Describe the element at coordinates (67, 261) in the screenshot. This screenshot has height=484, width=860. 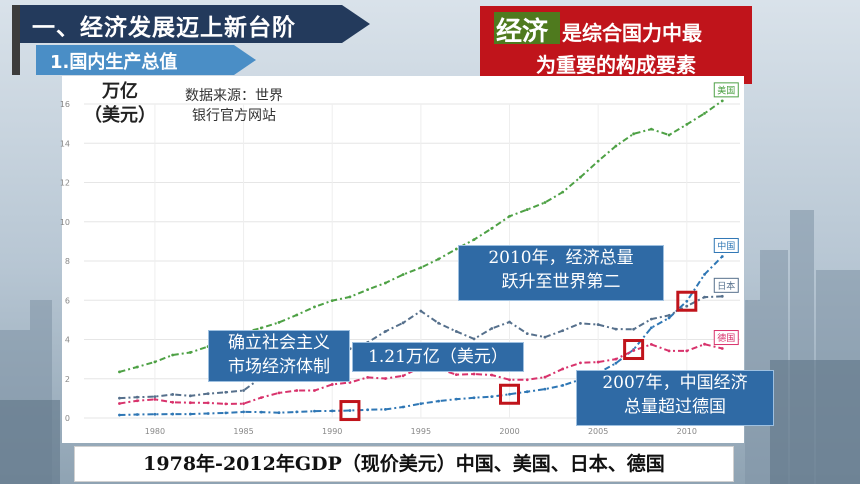
I see `y-tick-label: 8` at that location.